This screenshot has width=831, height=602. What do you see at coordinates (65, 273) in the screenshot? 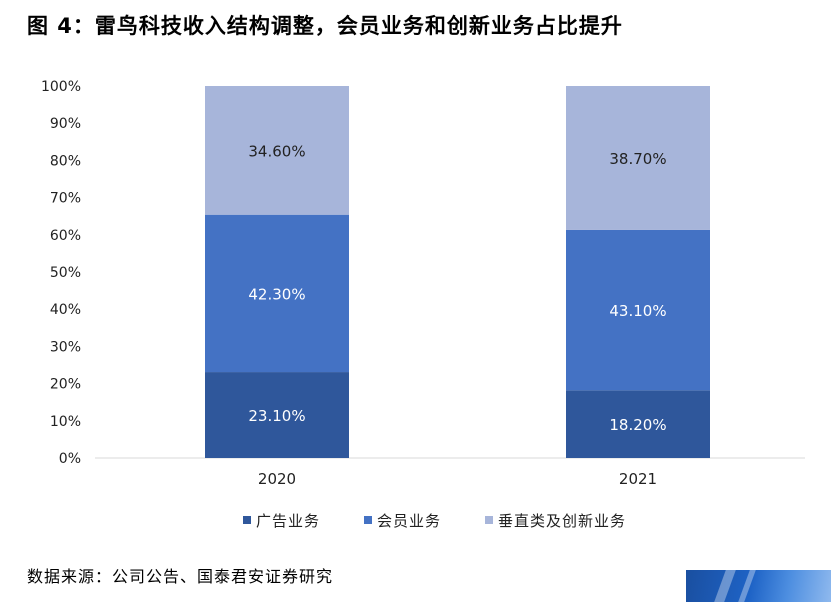
I see `y-tick-label: 50%` at bounding box center [65, 273].